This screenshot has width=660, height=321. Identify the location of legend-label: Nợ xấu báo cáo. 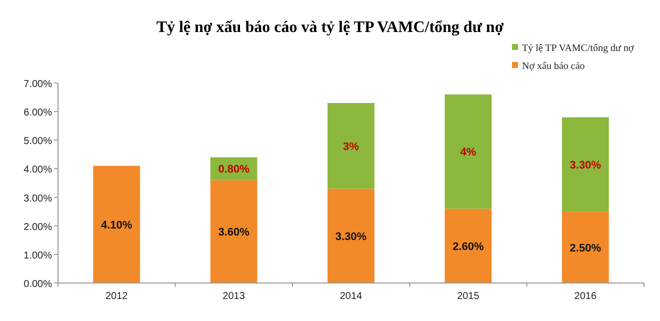
(553, 66).